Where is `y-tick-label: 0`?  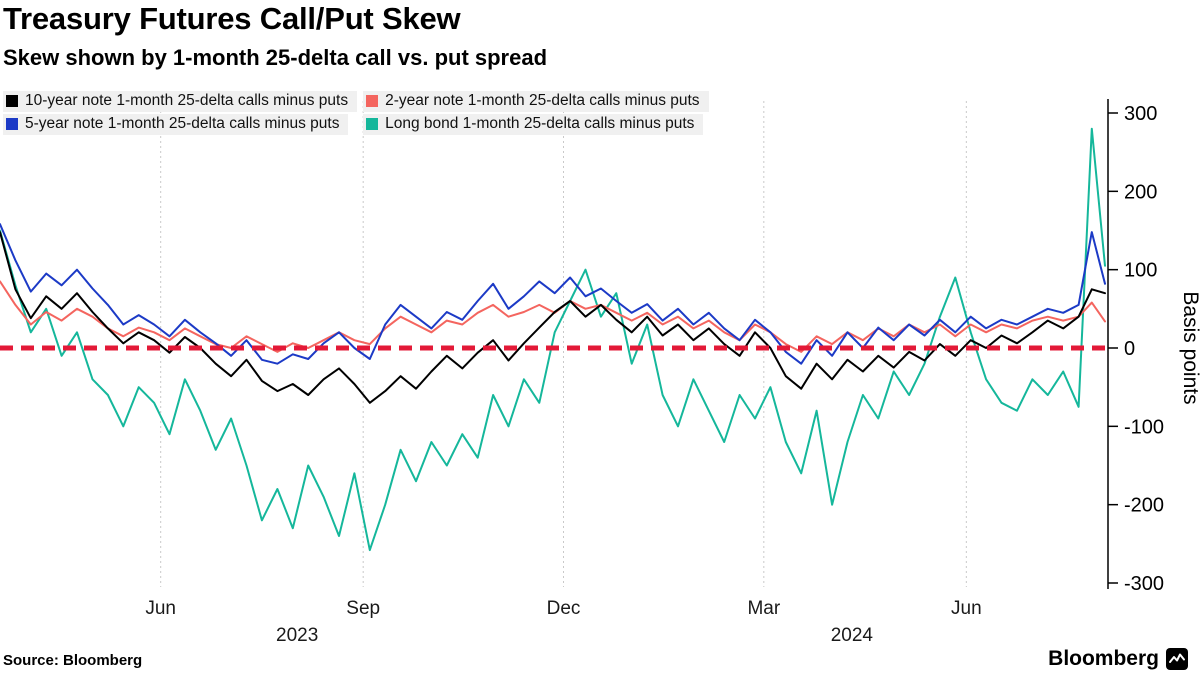 y-tick-label: 0 is located at coordinates (1129, 349).